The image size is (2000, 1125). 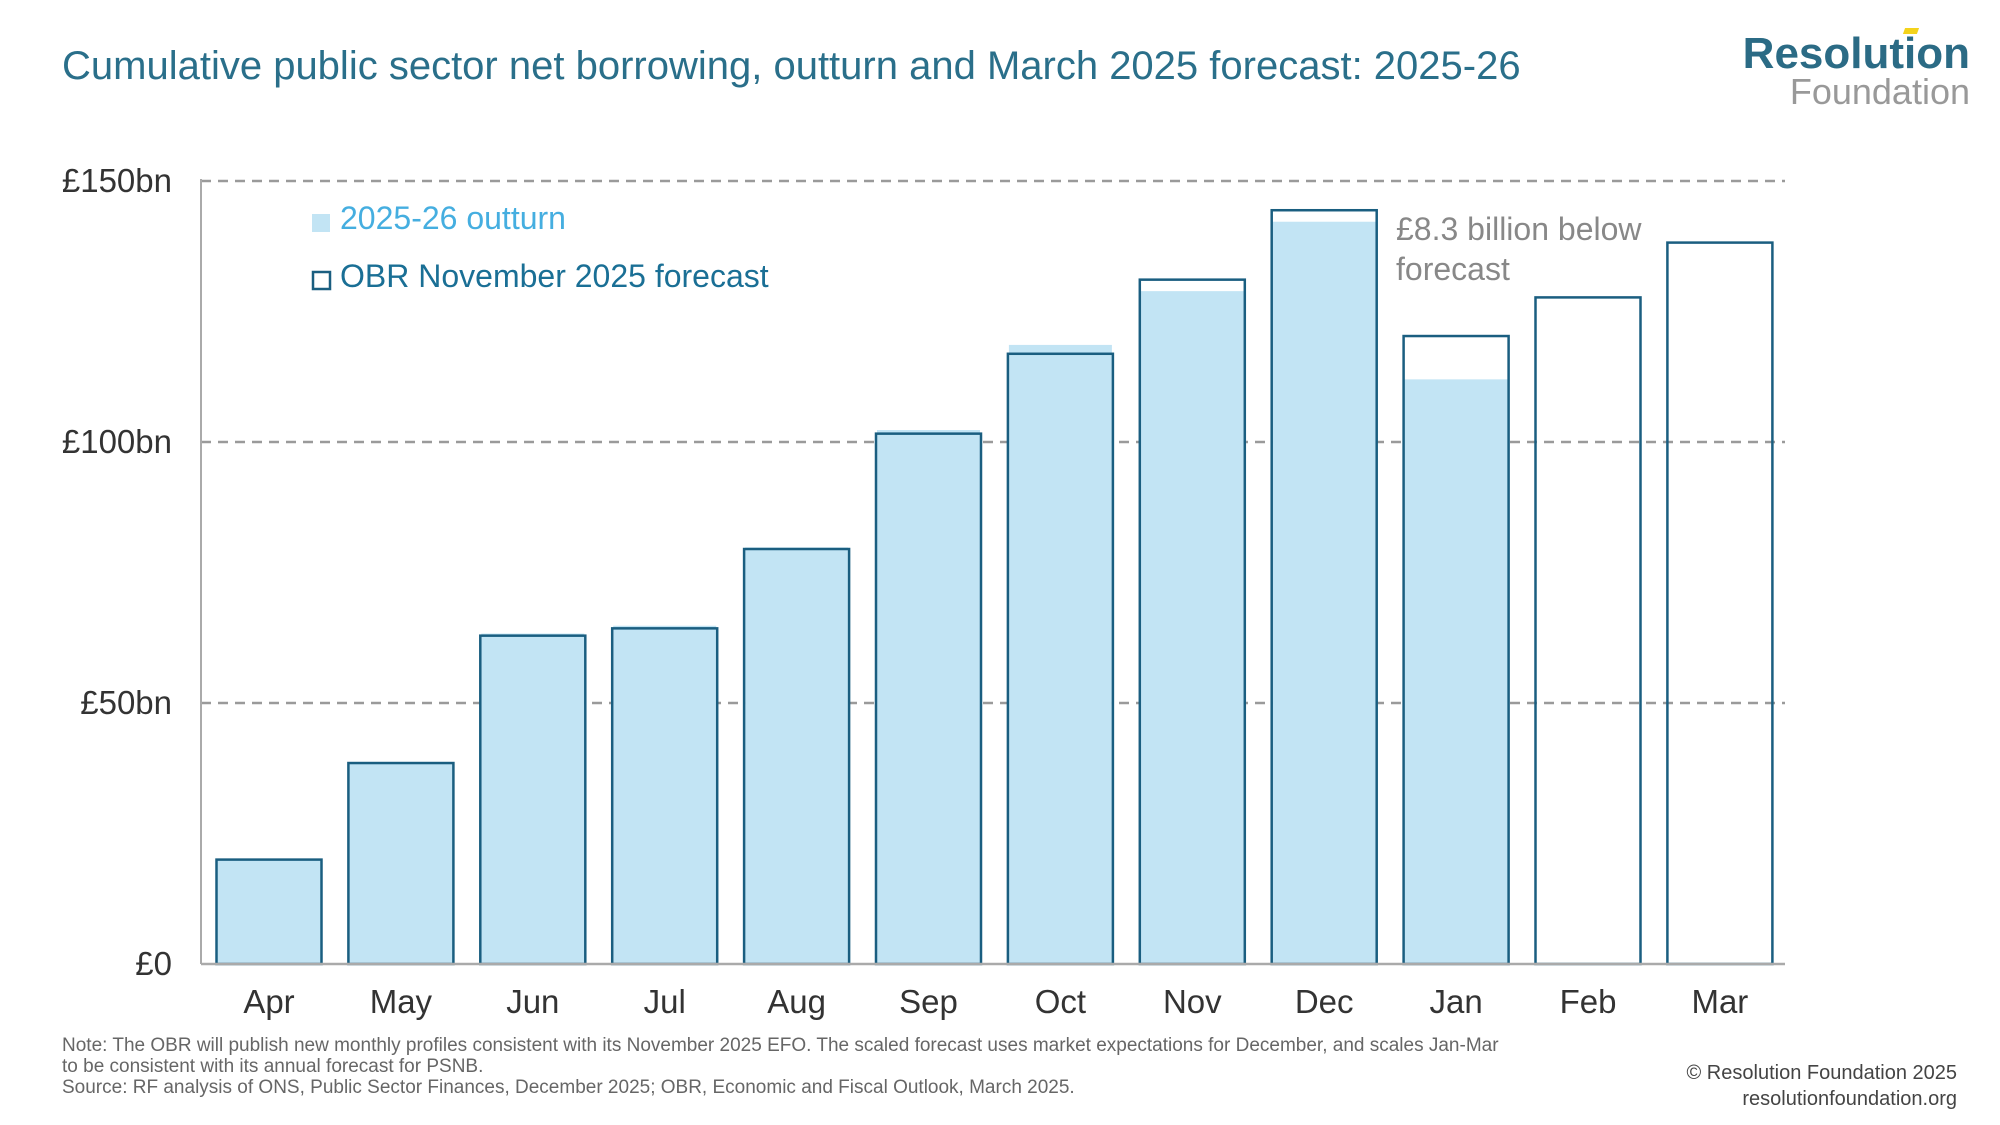 What do you see at coordinates (1455, 1001) in the screenshot?
I see `x-tick-label: Jan` at bounding box center [1455, 1001].